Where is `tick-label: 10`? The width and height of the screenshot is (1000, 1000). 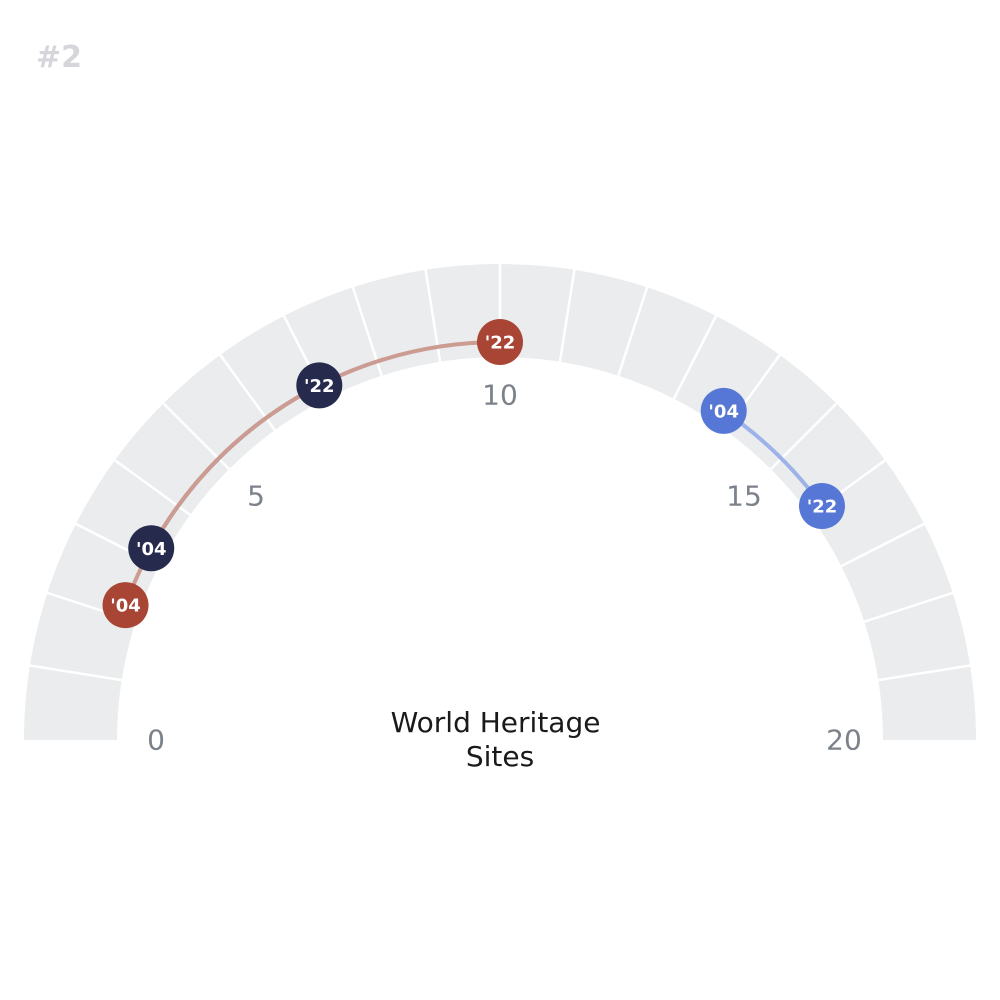
tick-label: 10 is located at coordinates (500, 395).